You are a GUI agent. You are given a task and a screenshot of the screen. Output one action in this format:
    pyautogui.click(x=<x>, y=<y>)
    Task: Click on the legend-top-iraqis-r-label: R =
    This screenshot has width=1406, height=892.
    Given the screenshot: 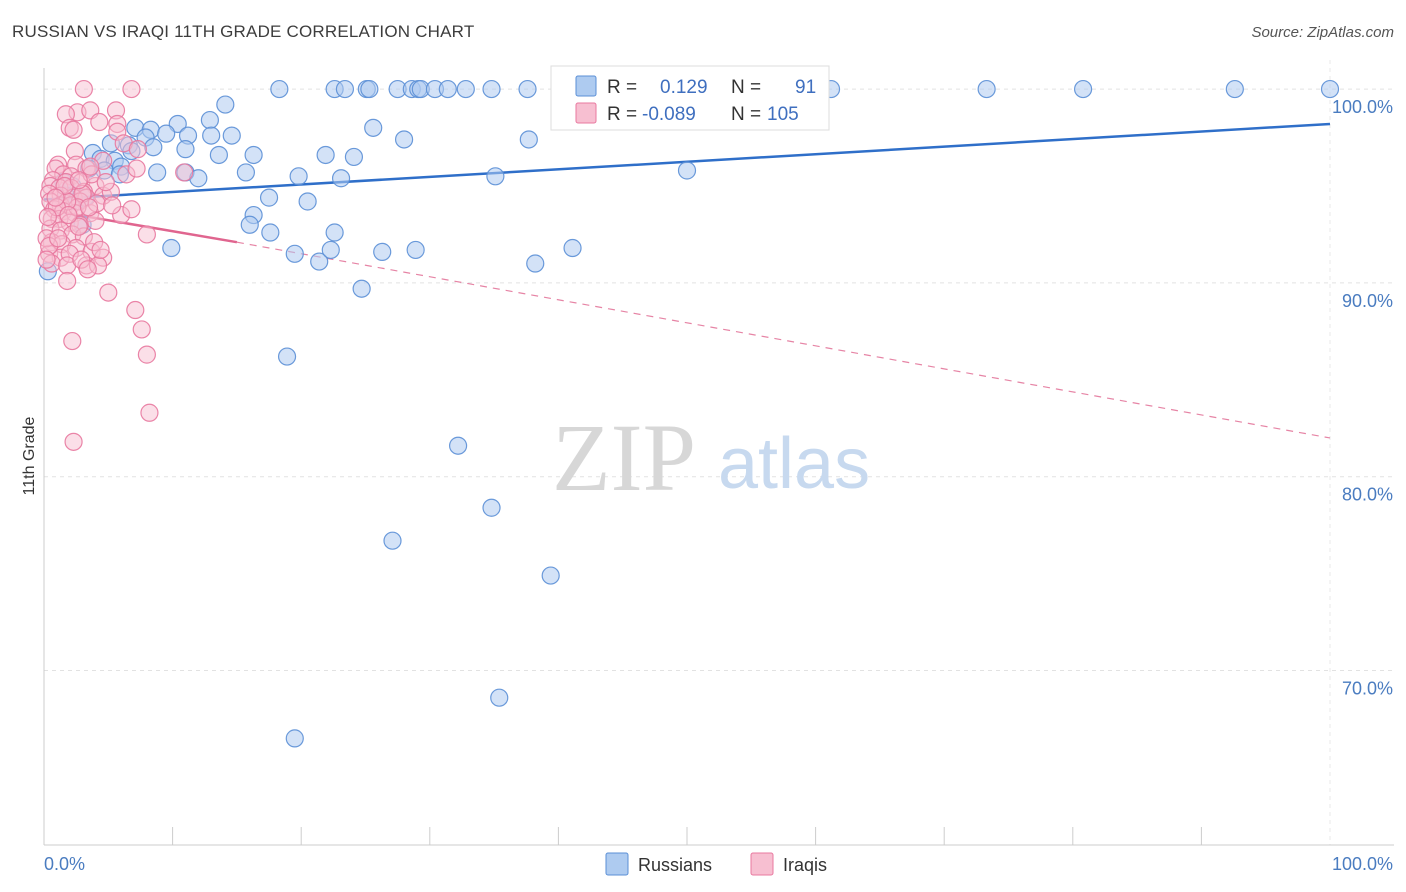 What is the action you would take?
    pyautogui.click(x=622, y=114)
    